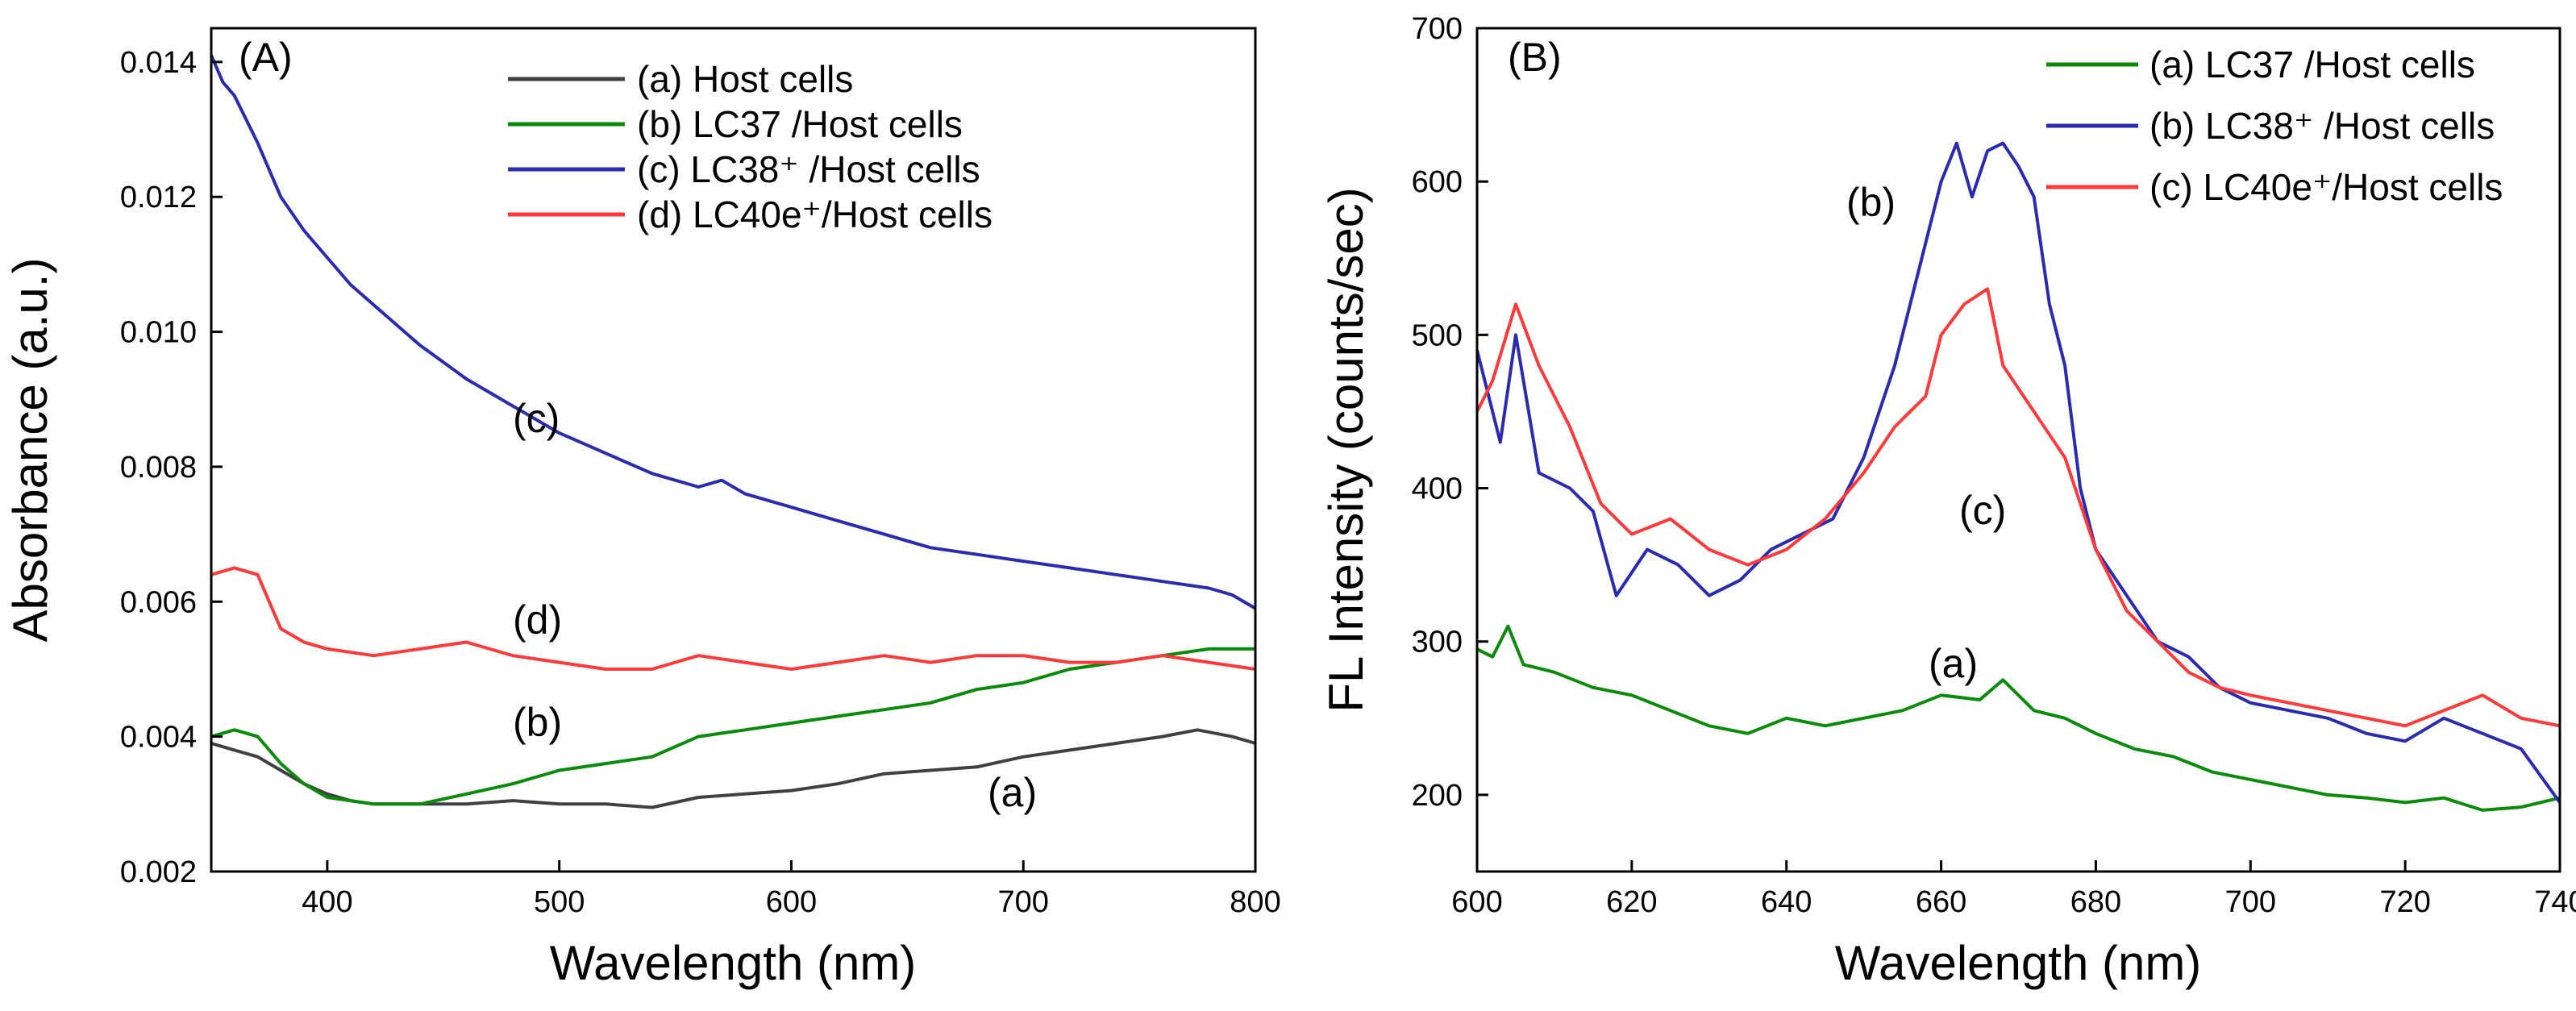 The height and width of the screenshot is (1011, 2576). Describe the element at coordinates (1437, 489) in the screenshot. I see `panel-b-y-tick-label: 400` at that location.